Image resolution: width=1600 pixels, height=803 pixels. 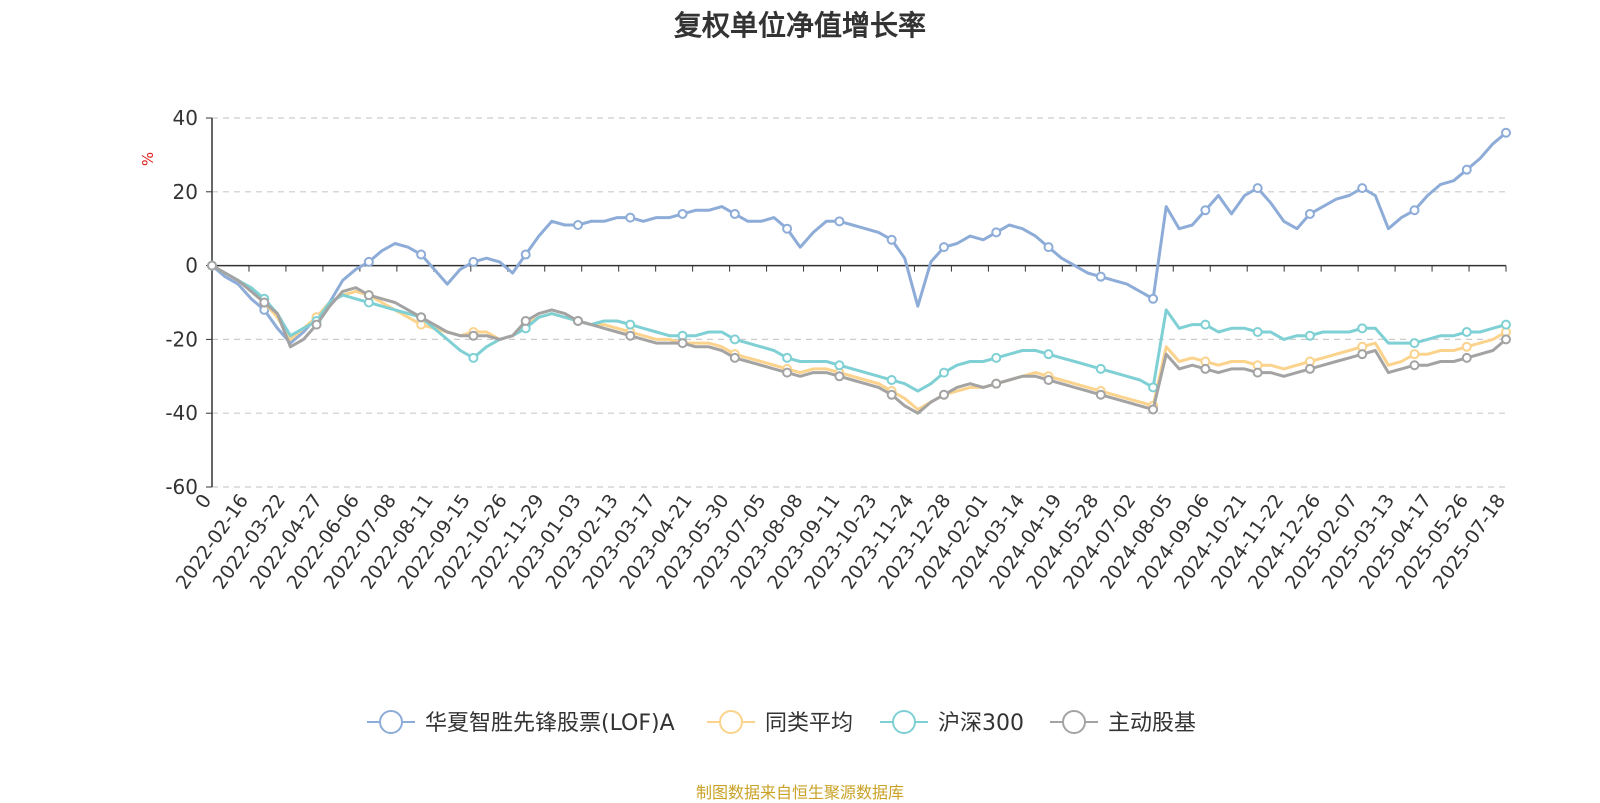 I want to click on legend-item-0: 华夏智胜先锋股票(LOF)A, so click(x=521, y=723).